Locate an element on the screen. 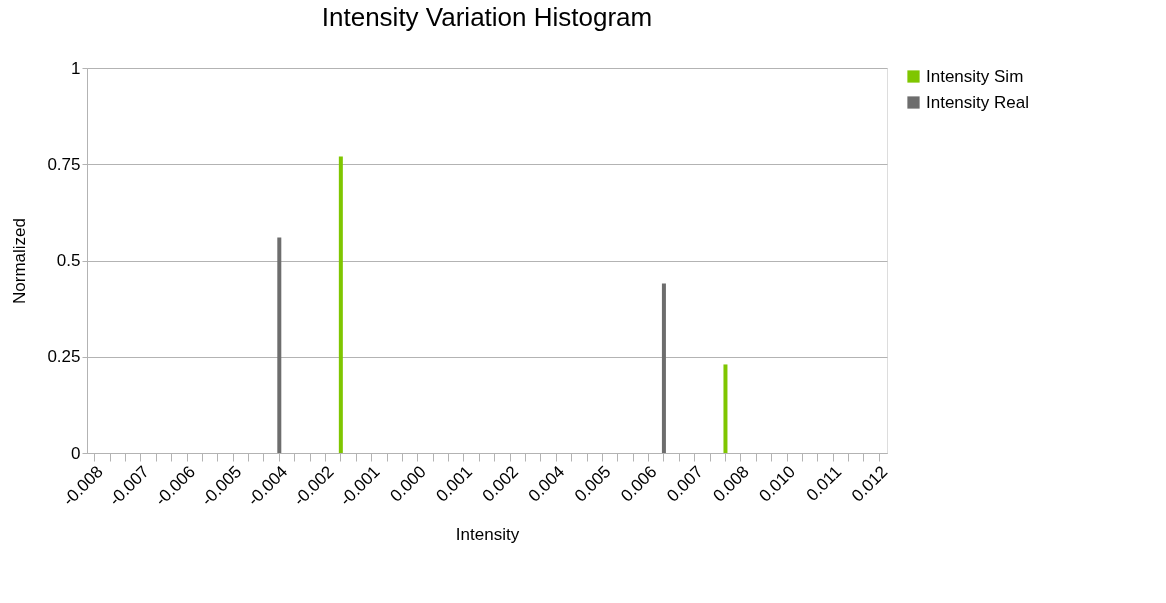 This screenshot has height=603, width=1166. chart-title: Intensity Variation Histogram is located at coordinates (487, 17).